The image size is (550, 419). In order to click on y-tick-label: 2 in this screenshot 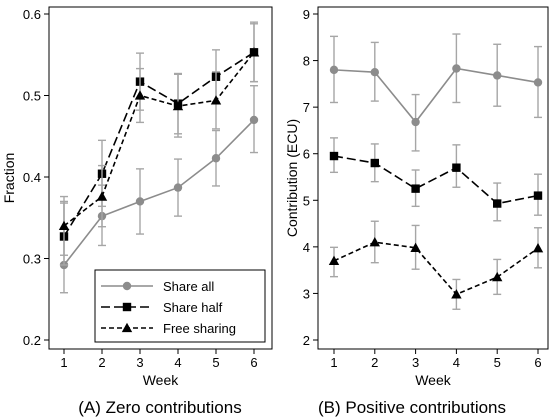, I will do `click(306, 340)`.